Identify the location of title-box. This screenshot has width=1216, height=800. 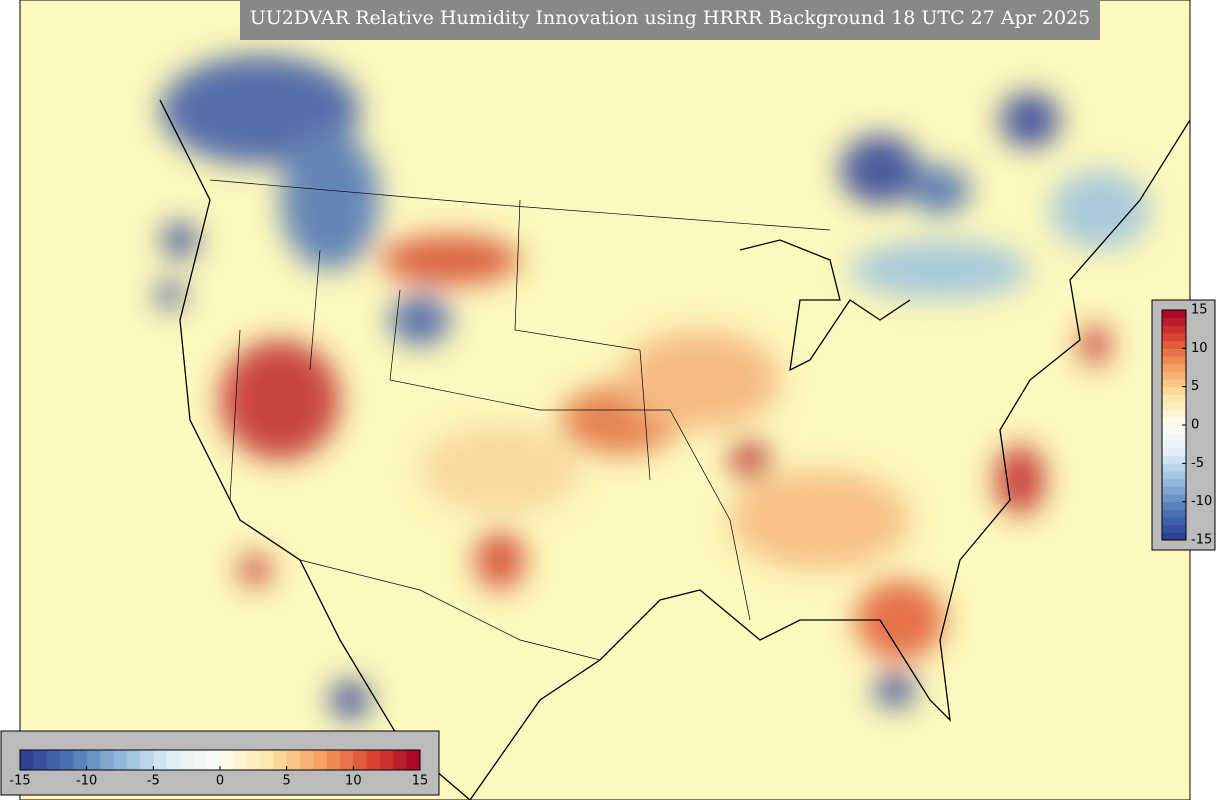
(670, 20).